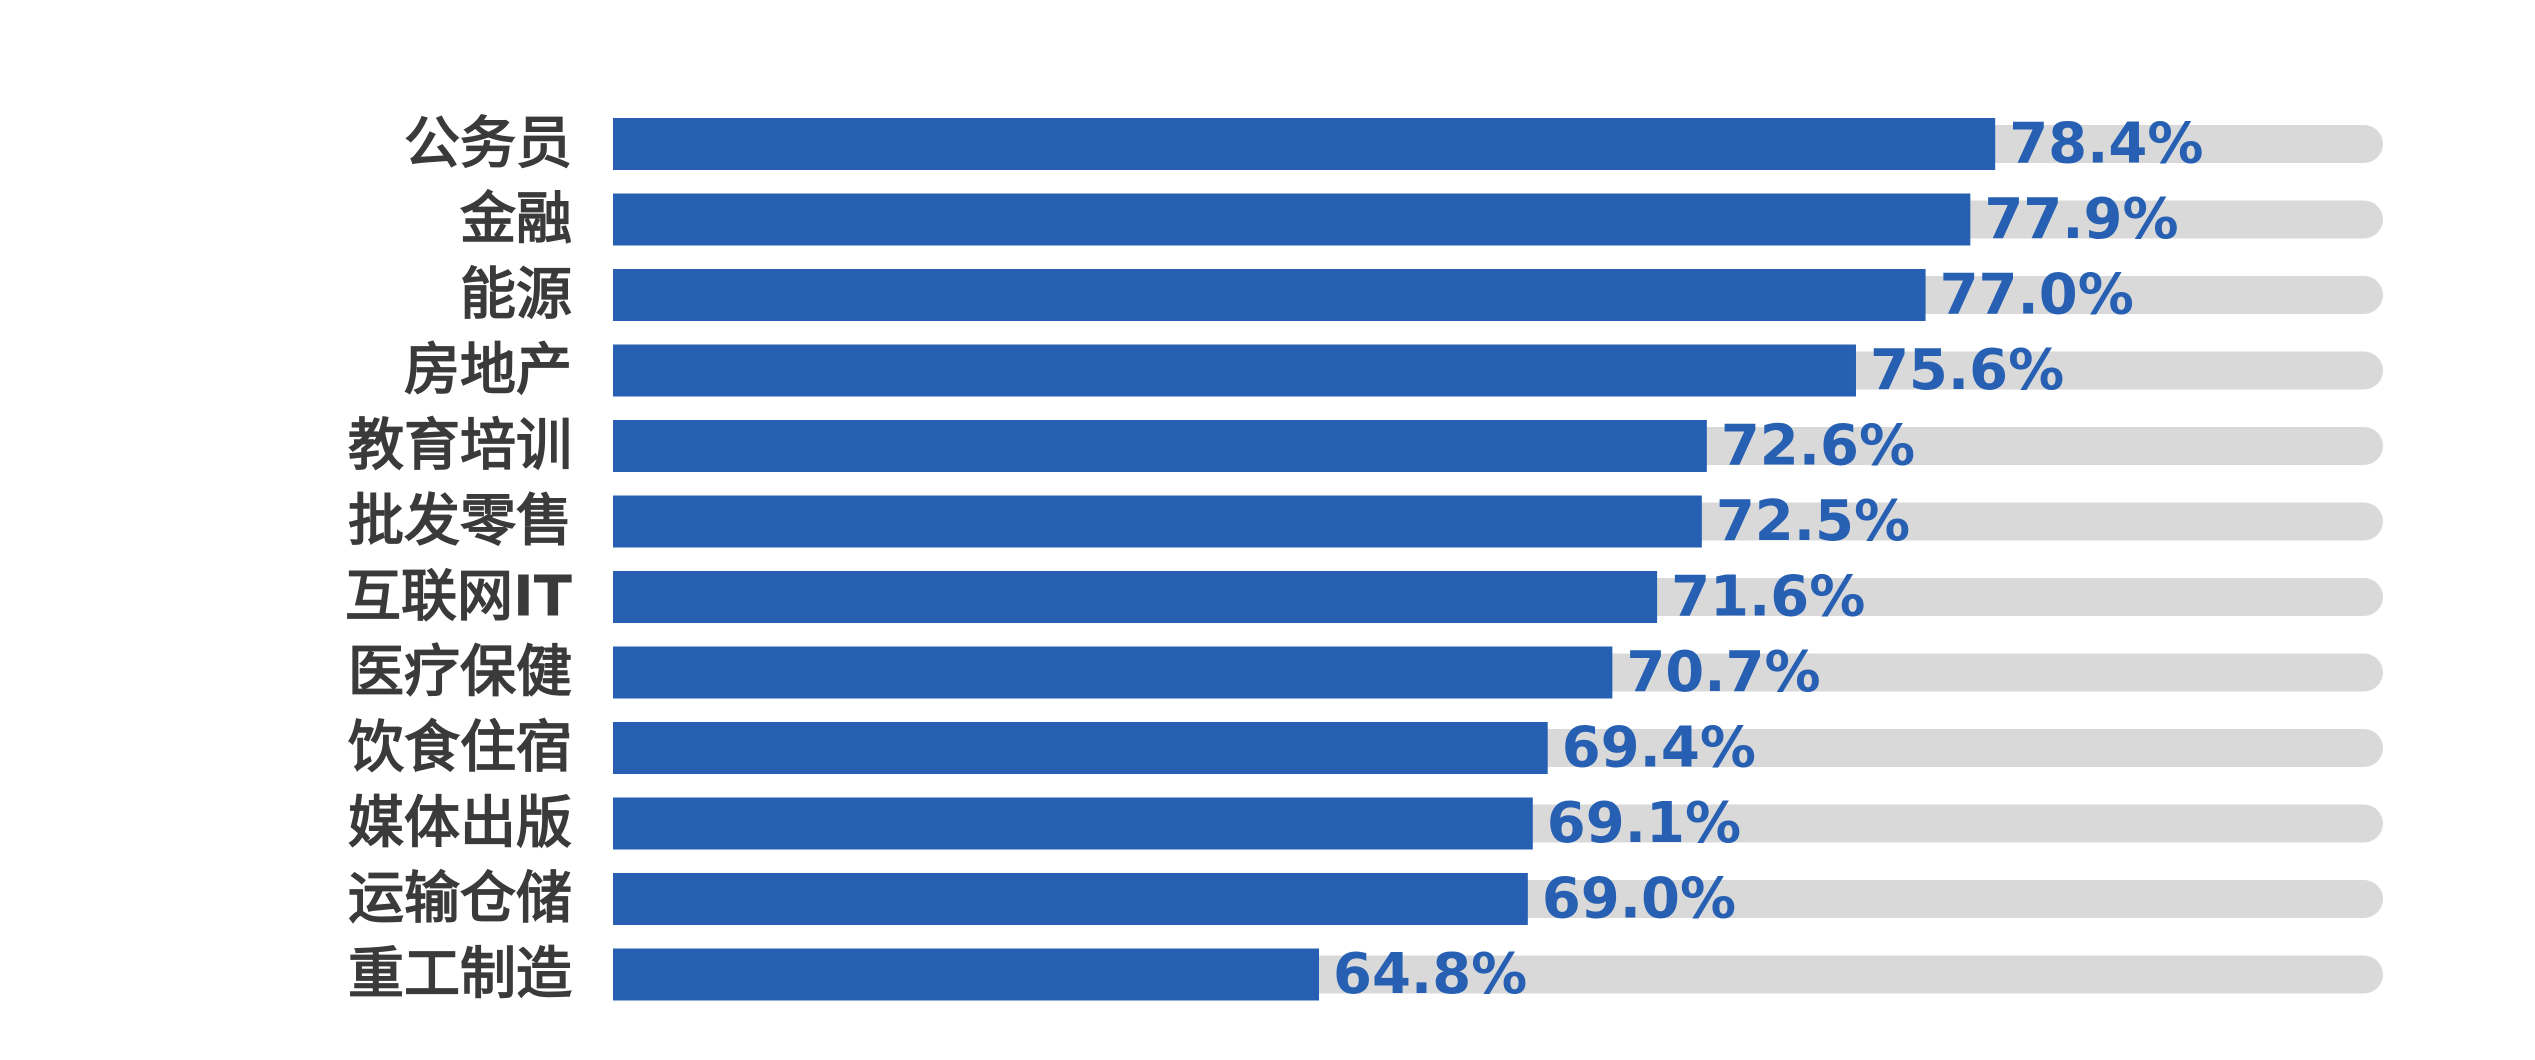 Image resolution: width=2535 pixels, height=1060 pixels. Describe the element at coordinates (460, 521) in the screenshot. I see `category-label: 批发零售` at that location.